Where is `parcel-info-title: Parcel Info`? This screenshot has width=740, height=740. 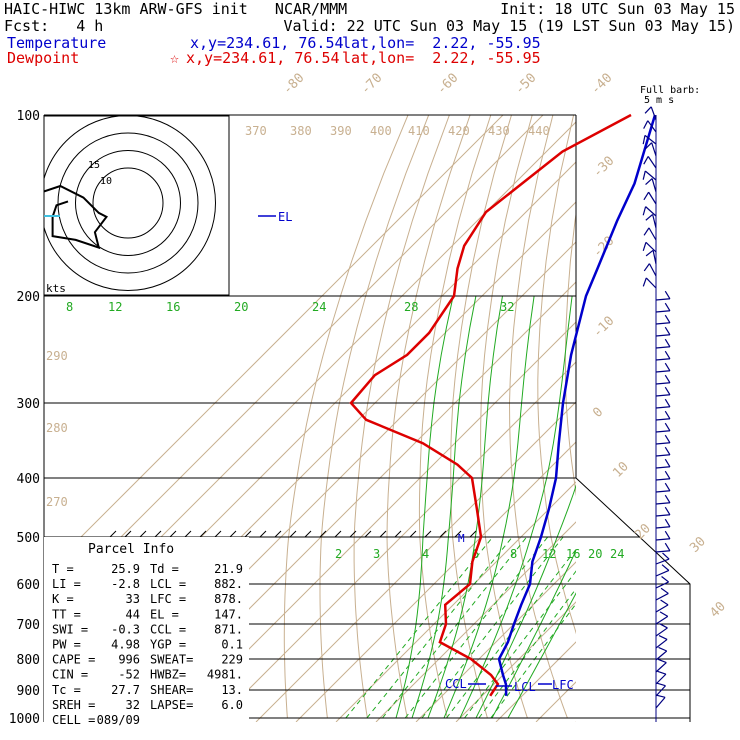
parcel-info-title: Parcel Info is located at coordinates (131, 549).